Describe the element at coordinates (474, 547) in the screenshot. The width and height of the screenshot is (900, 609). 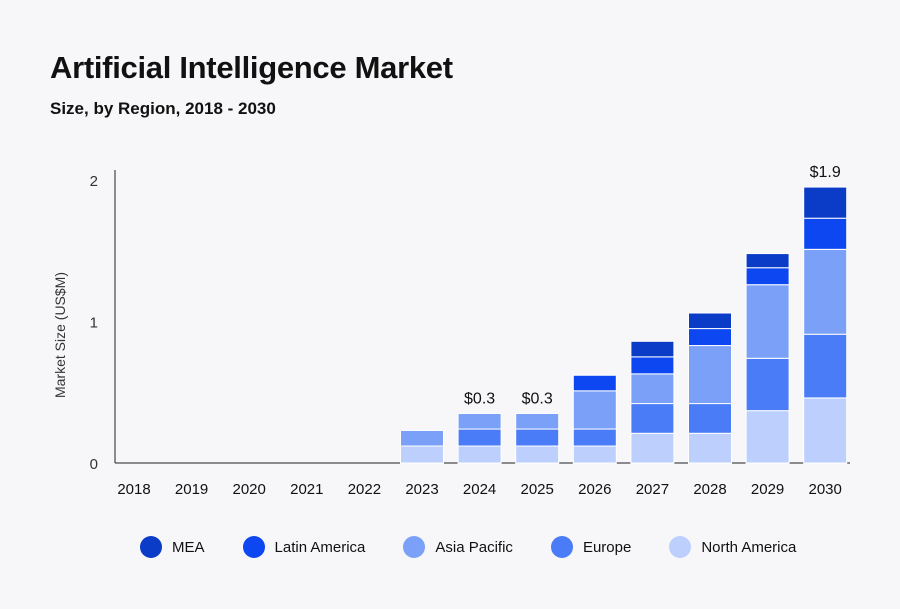
I see `legend-label: Asia Pacific` at that location.